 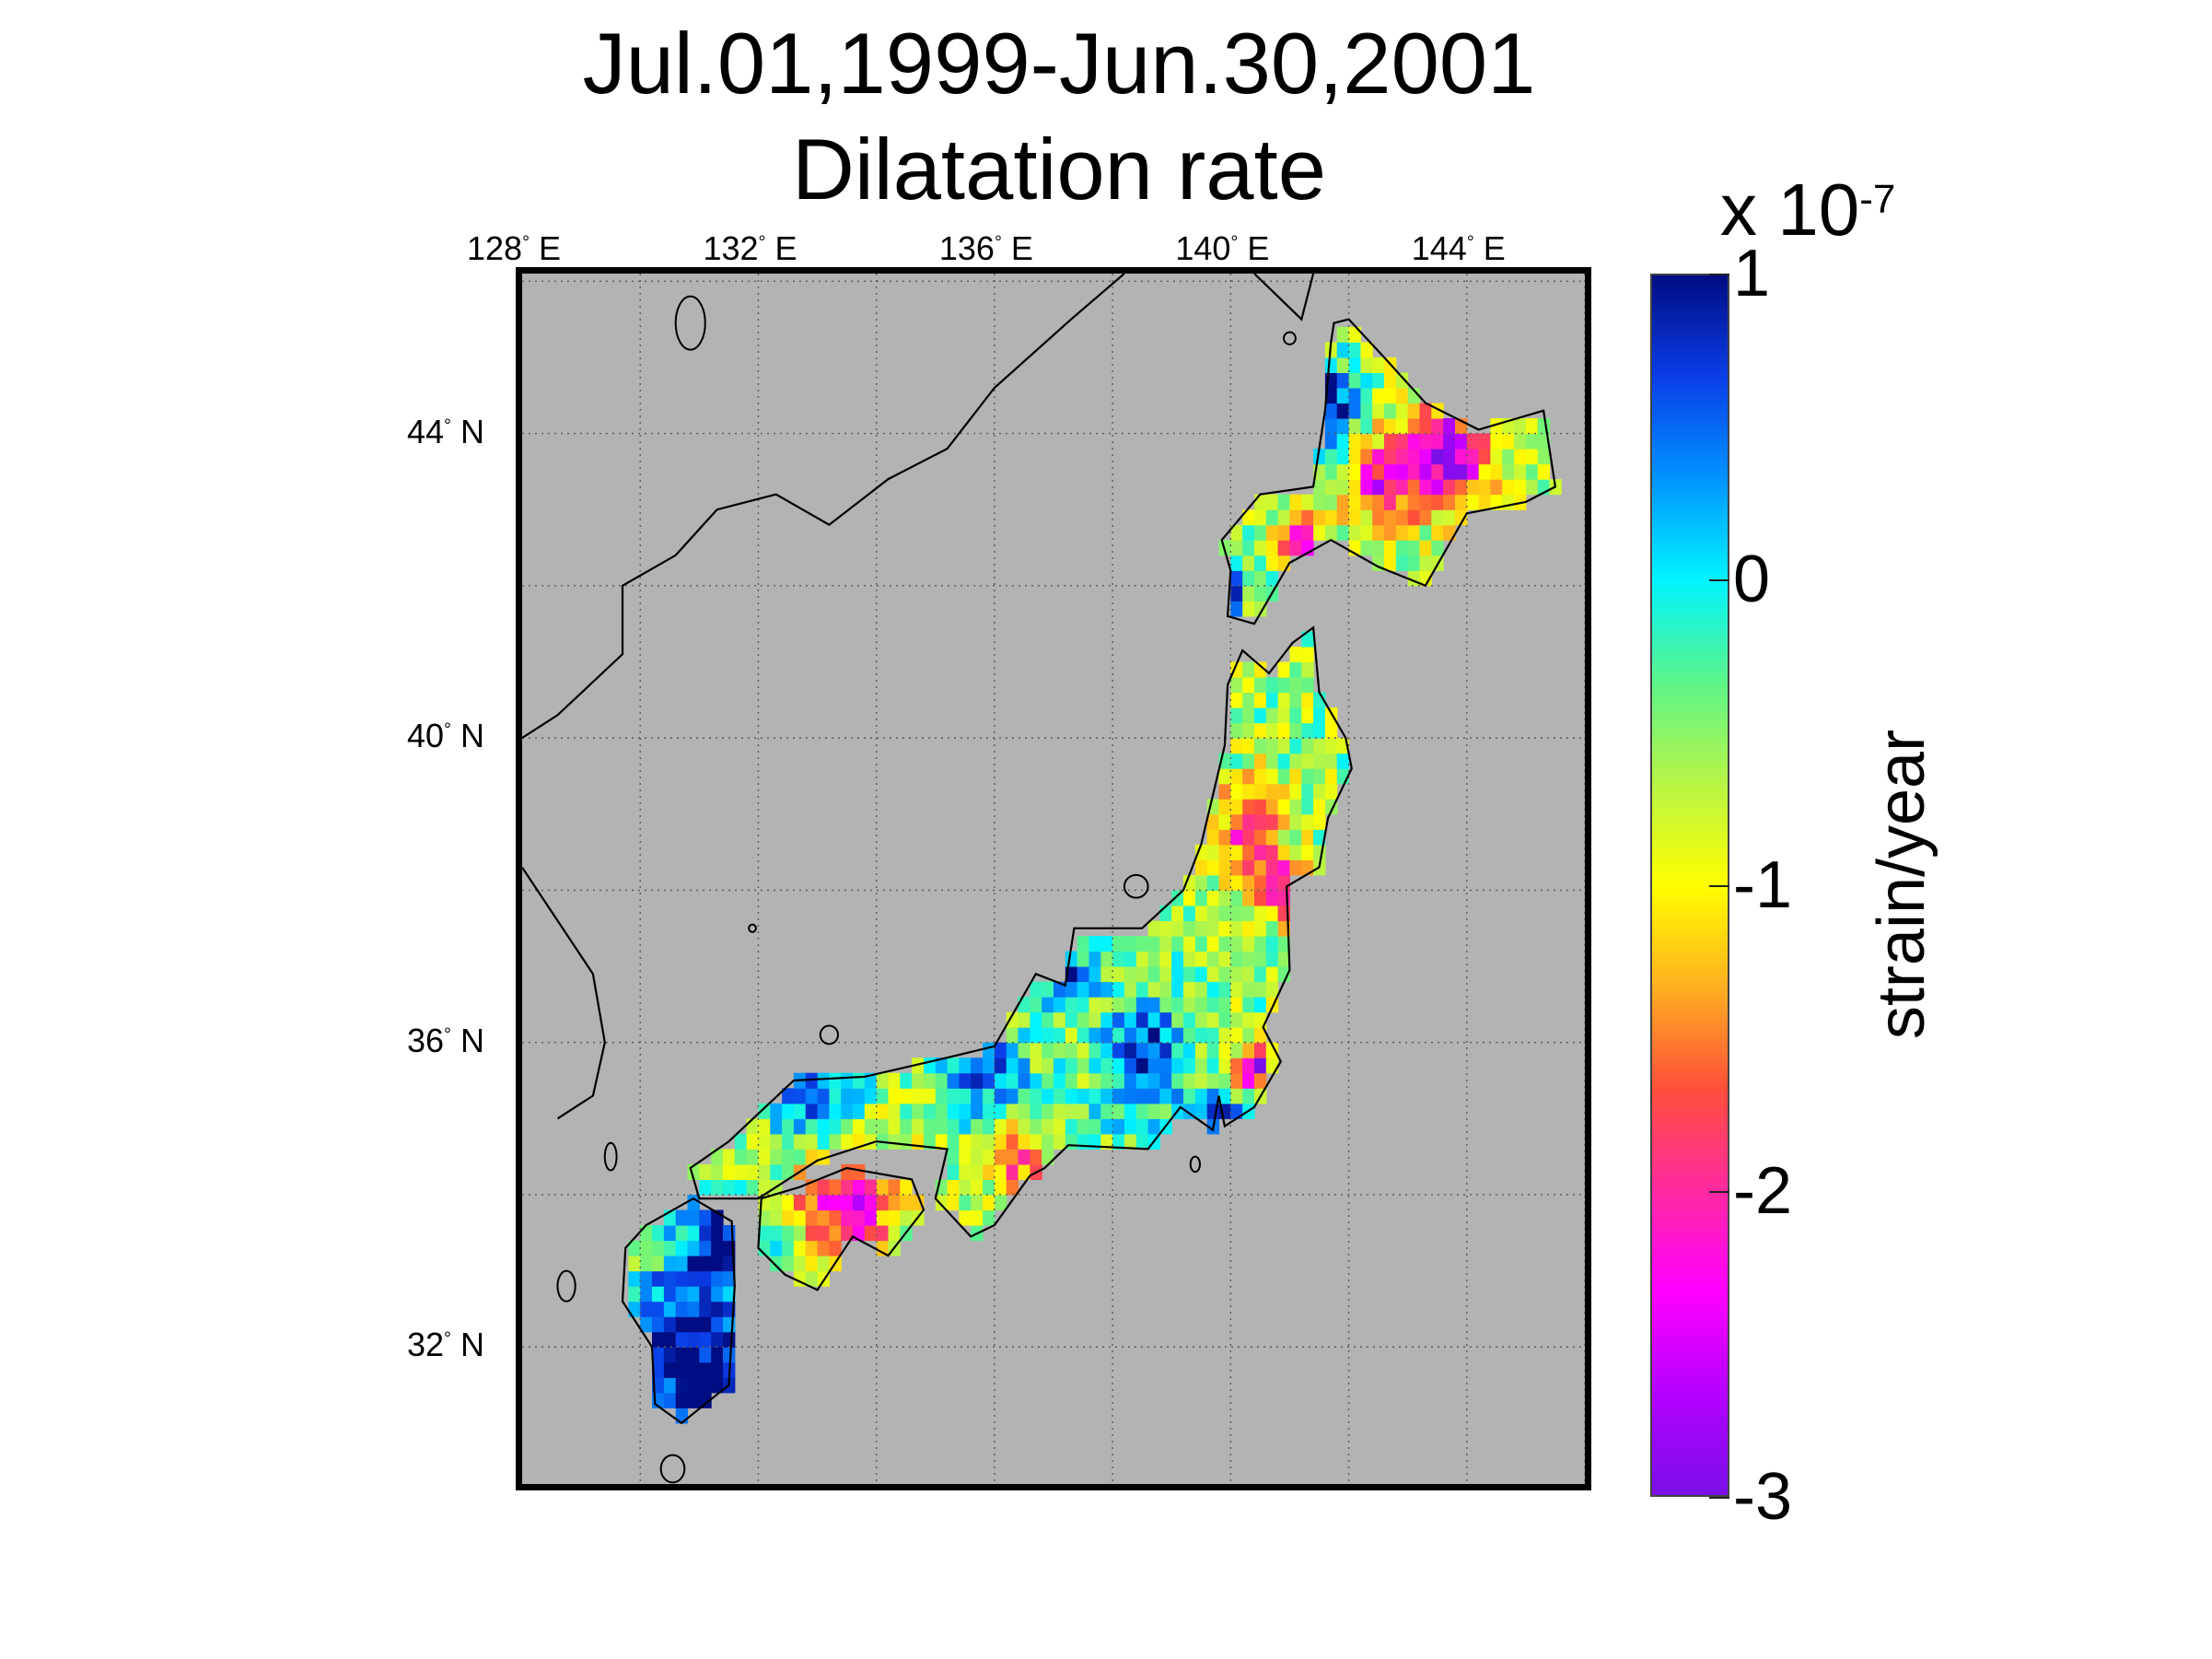 I want to click on island-coastline, so click(x=679, y=1311).